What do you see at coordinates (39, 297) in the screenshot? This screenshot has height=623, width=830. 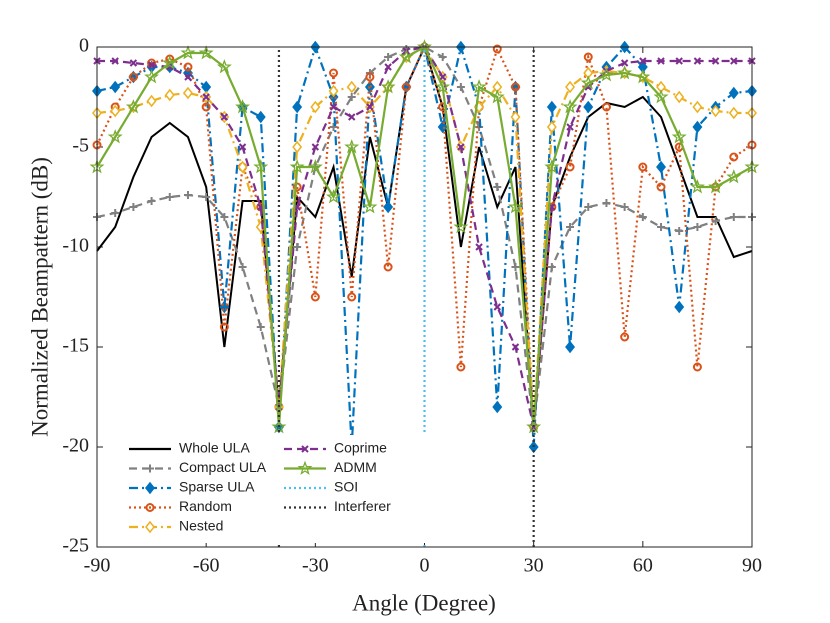 I see `y-axis-label: Normalized Beampattern (dB)` at bounding box center [39, 297].